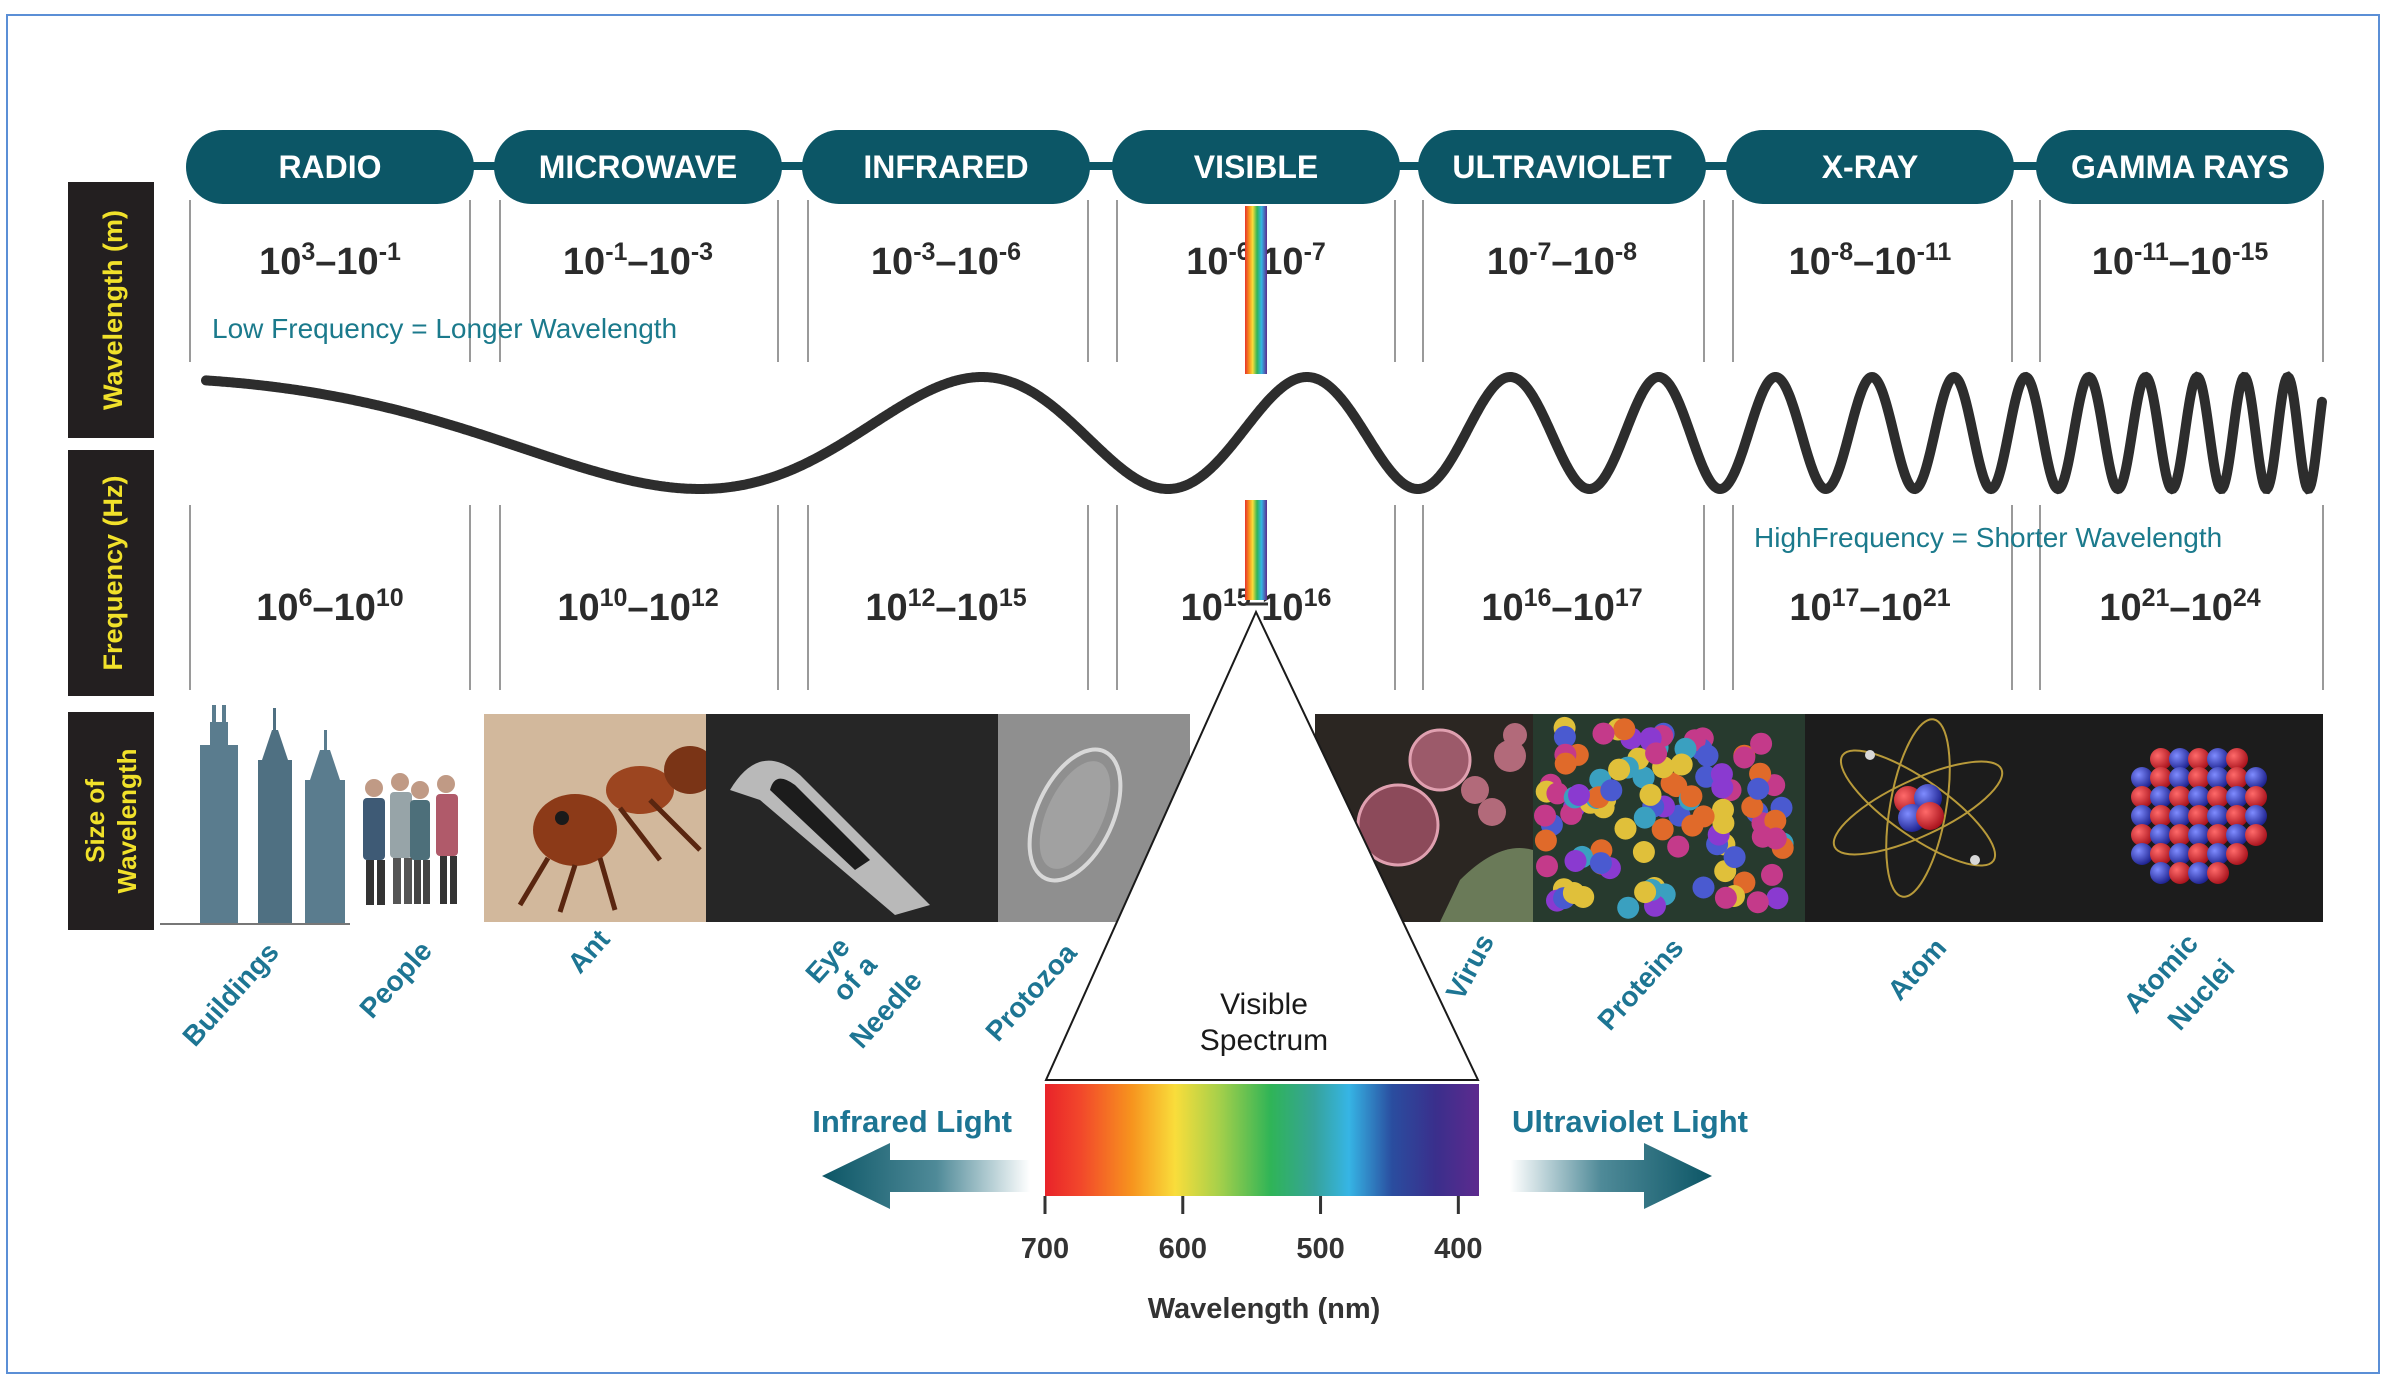 This screenshot has width=2388, height=1381. What do you see at coordinates (1561, 606) in the screenshot?
I see `frequency-range-4: 1016–1017` at bounding box center [1561, 606].